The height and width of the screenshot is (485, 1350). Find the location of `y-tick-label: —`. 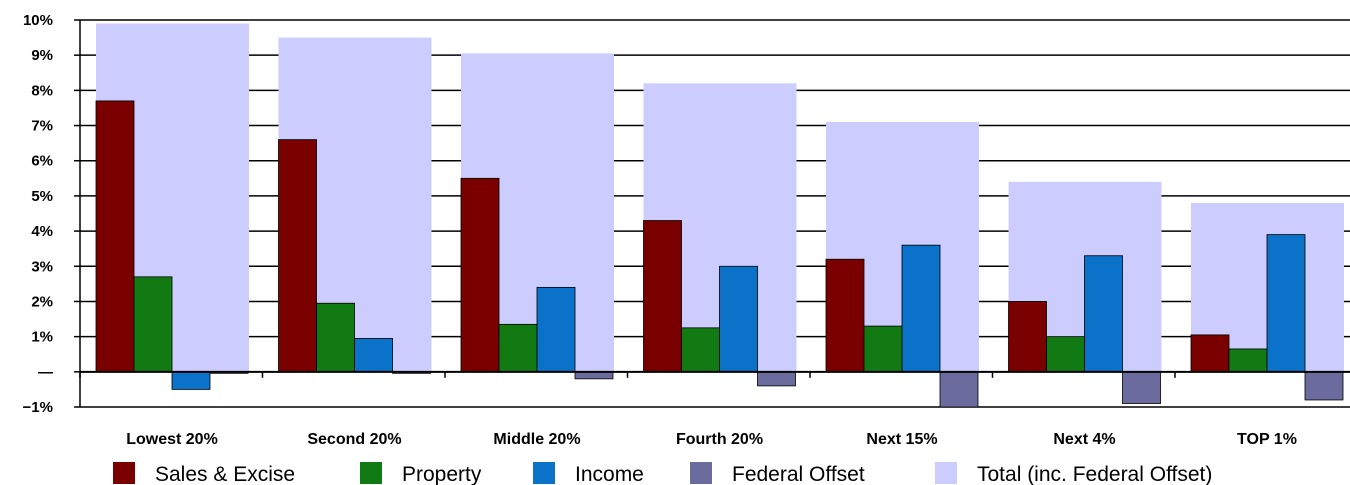

y-tick-label: — is located at coordinates (45, 372).